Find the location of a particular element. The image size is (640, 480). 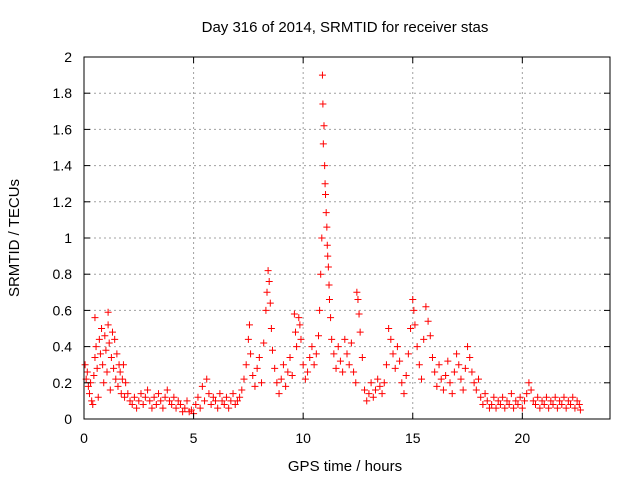

y-tick-label: 0.2 is located at coordinates (63, 383).